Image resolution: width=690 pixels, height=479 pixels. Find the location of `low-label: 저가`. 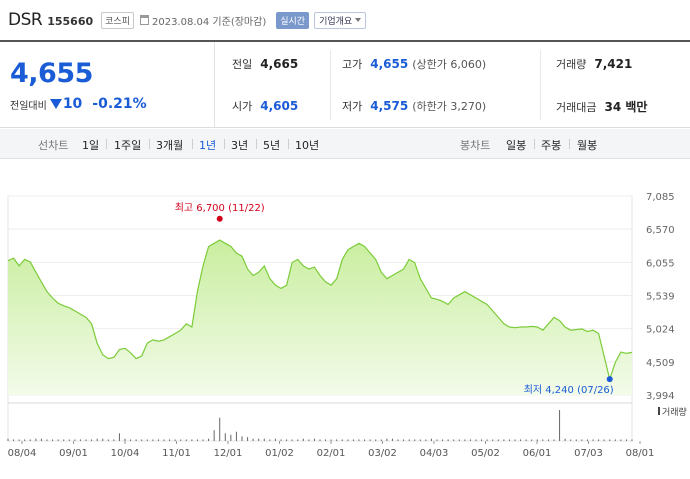

low-label: 저가 is located at coordinates (352, 106).